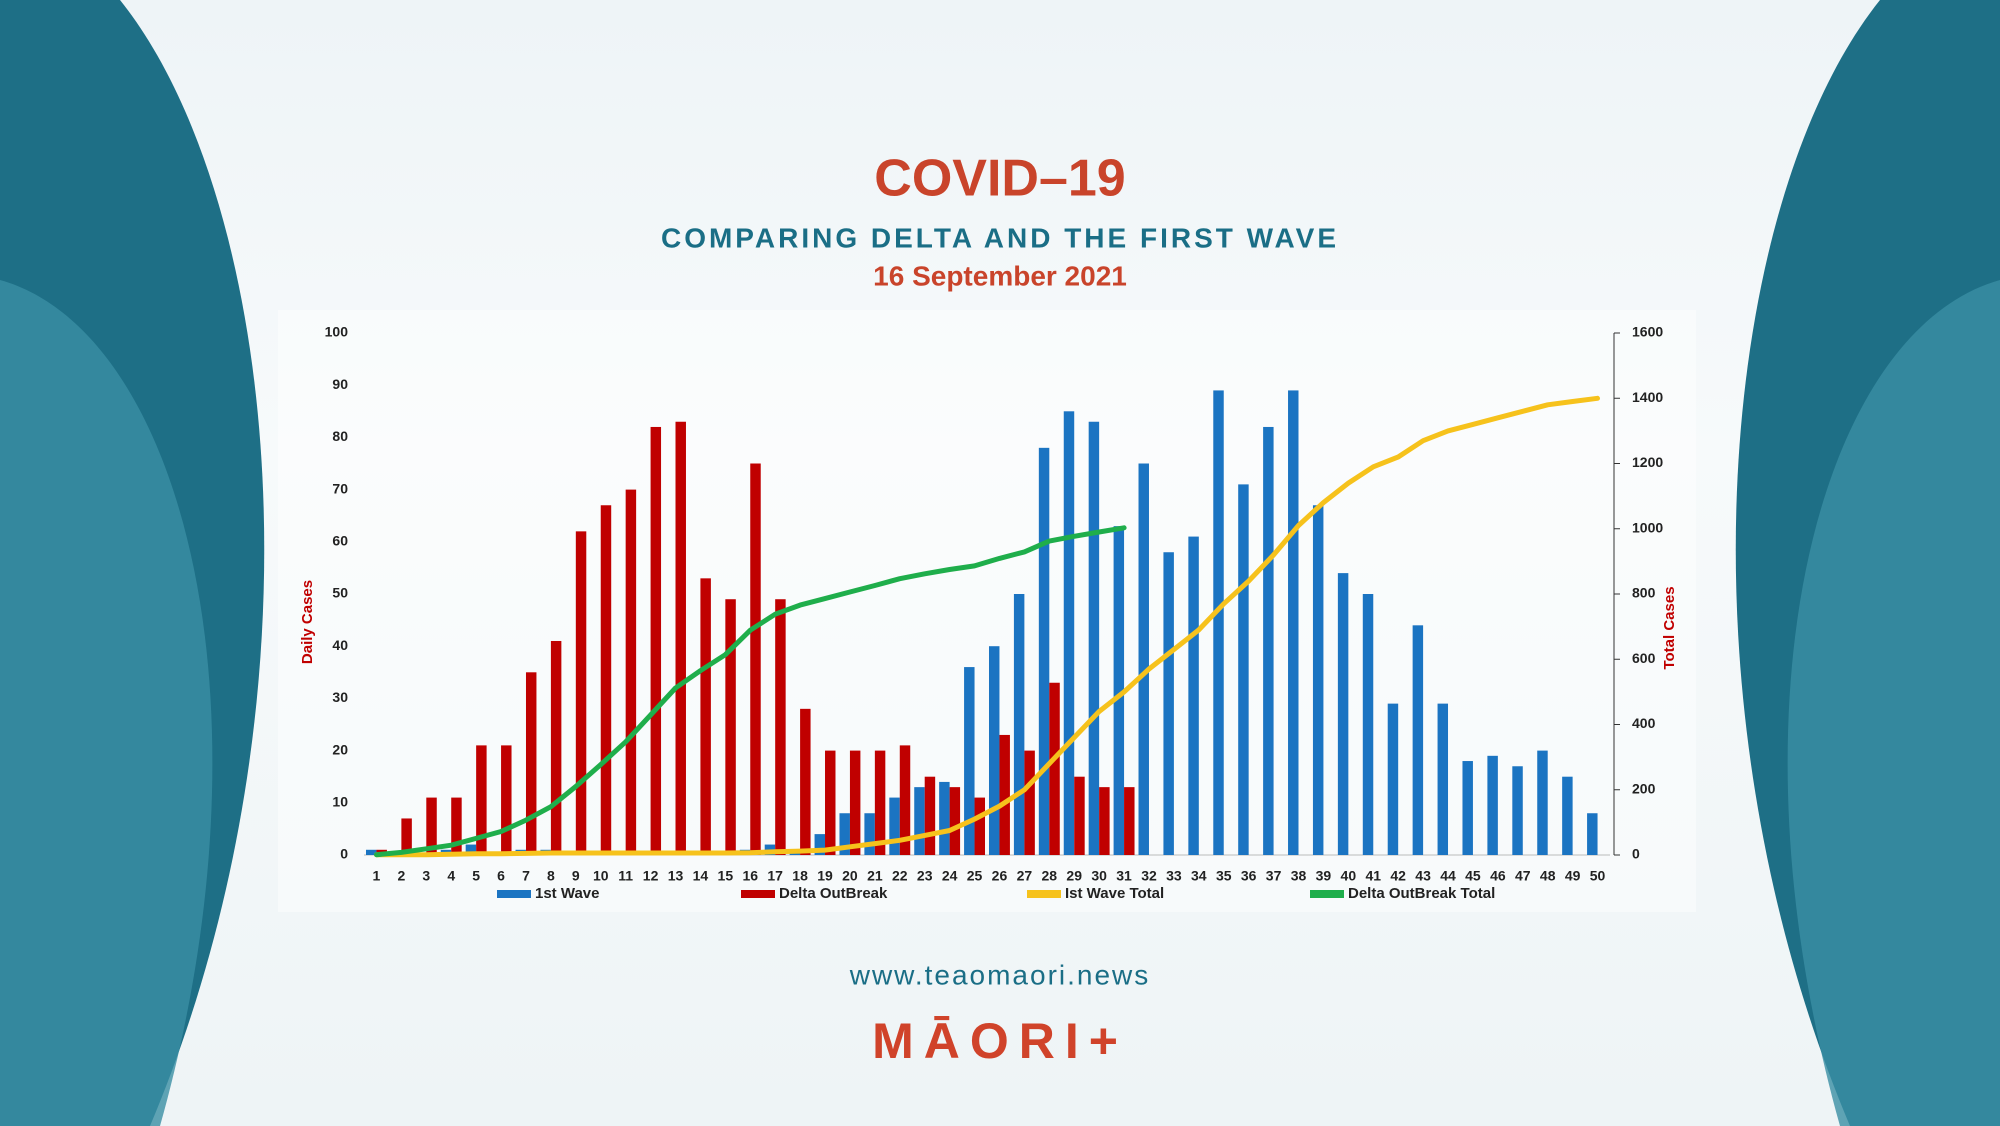 The height and width of the screenshot is (1126, 2000). What do you see at coordinates (1398, 876) in the screenshot?
I see `x-tick-label: 42` at bounding box center [1398, 876].